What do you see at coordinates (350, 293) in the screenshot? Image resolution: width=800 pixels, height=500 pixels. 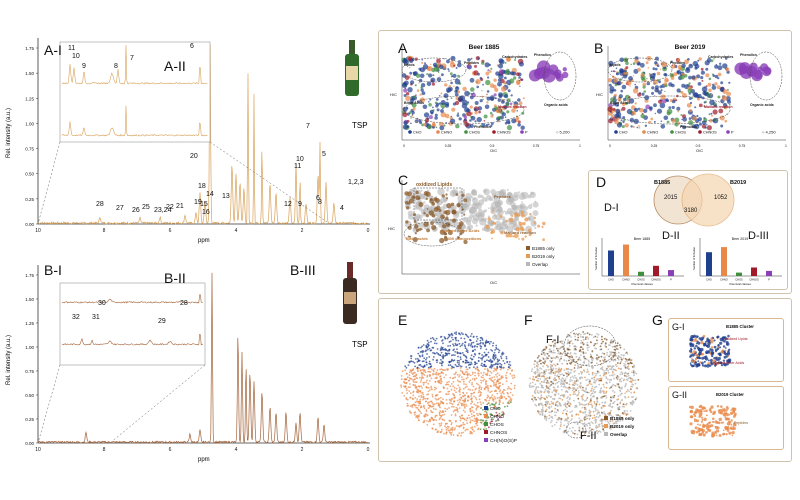 I see `beer-bottle-dark-icon` at bounding box center [350, 293].